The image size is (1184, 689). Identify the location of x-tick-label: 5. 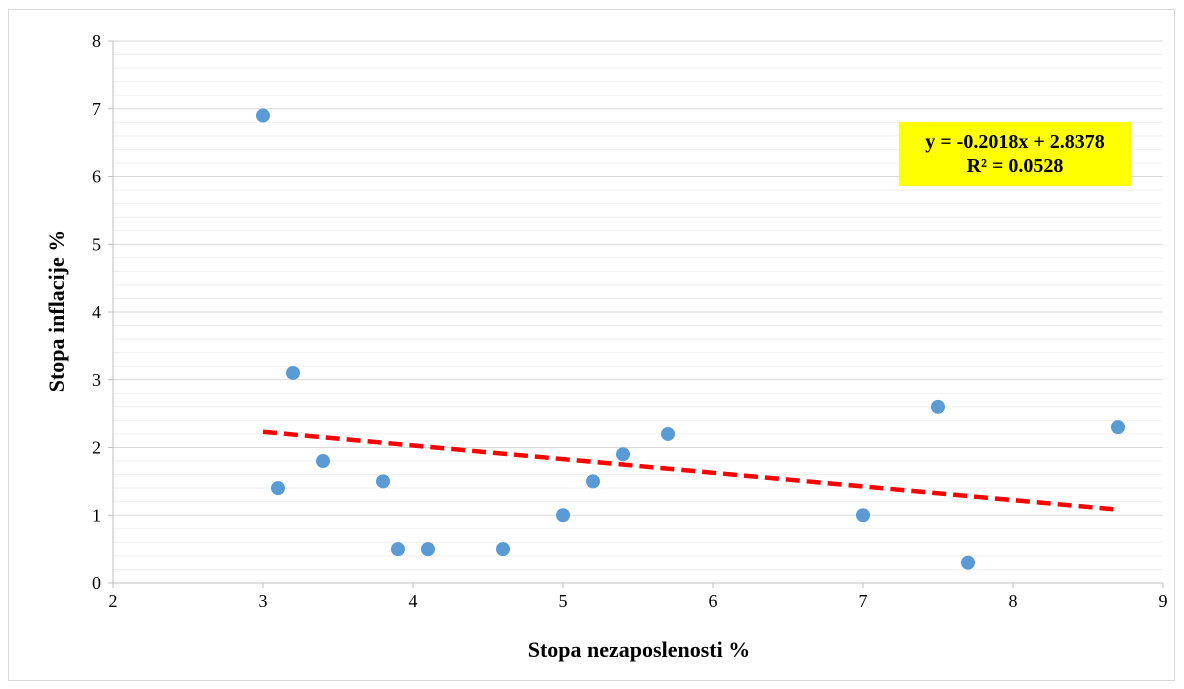
(563, 601).